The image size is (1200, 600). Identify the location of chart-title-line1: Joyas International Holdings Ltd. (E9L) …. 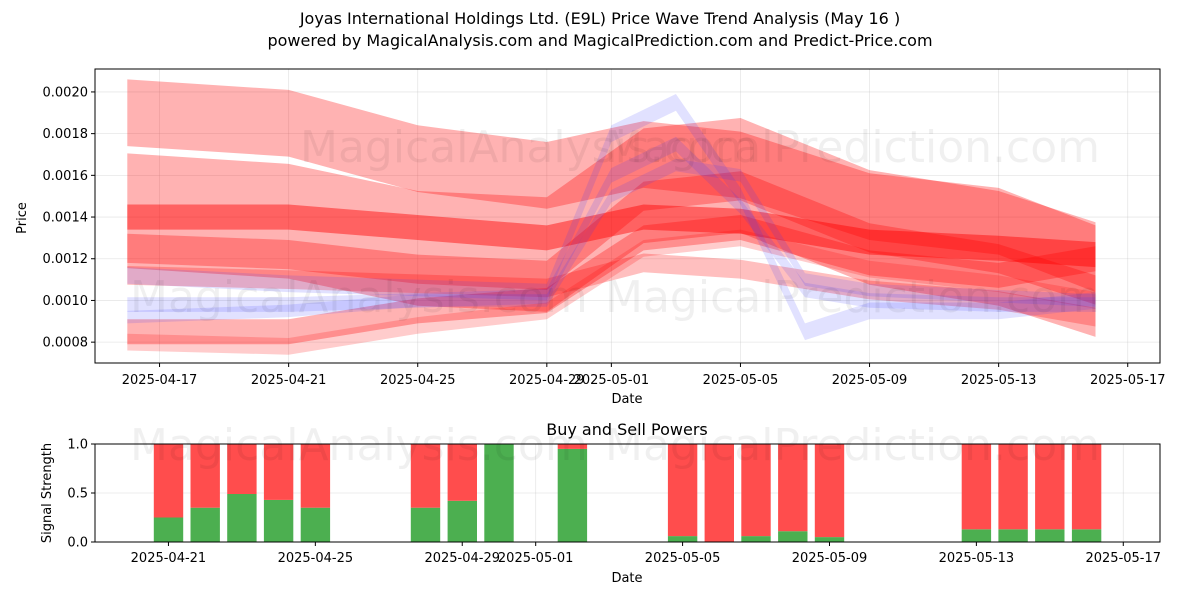
(600, 18).